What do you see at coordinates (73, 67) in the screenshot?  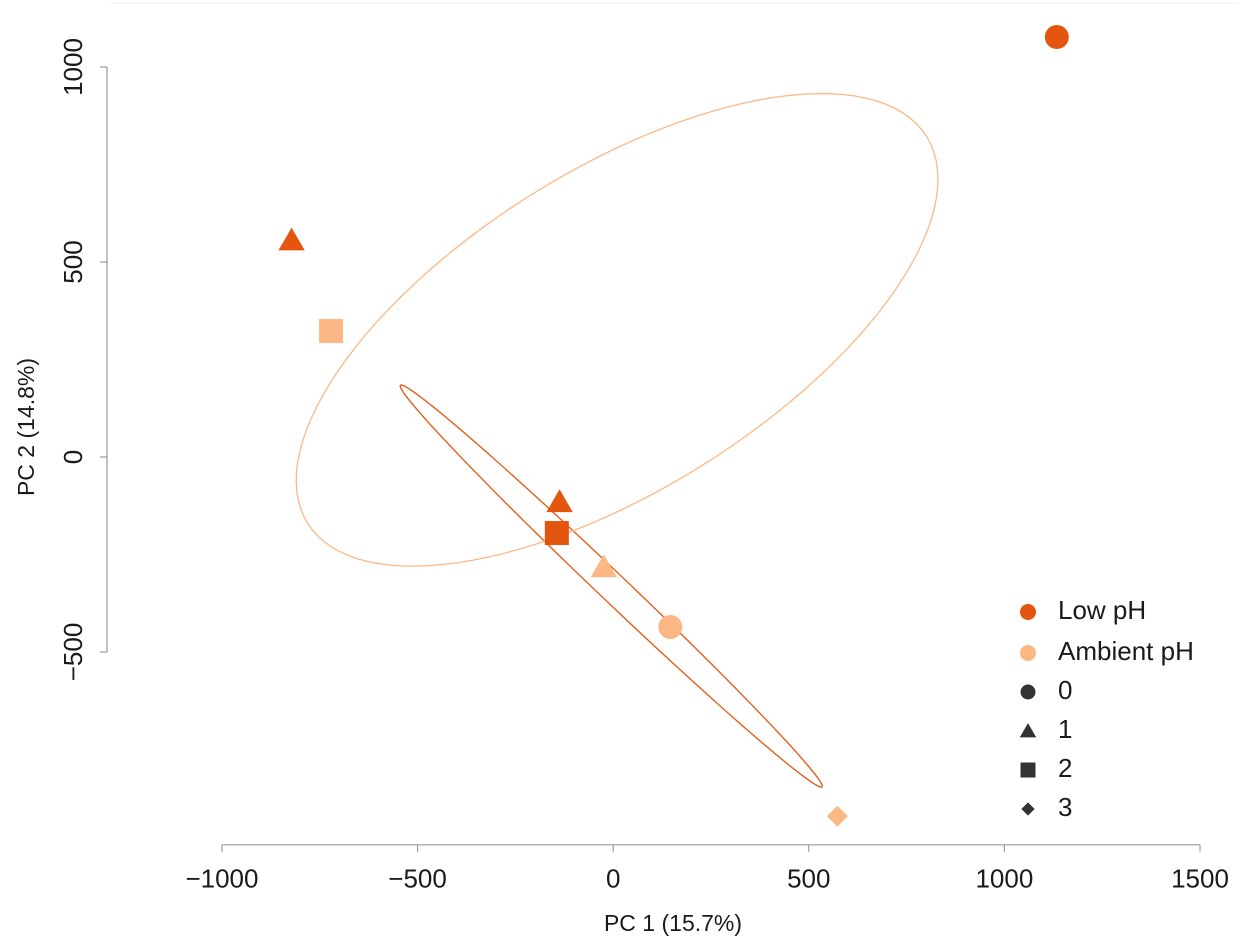 I see `y-tick-label: 1000` at bounding box center [73, 67].